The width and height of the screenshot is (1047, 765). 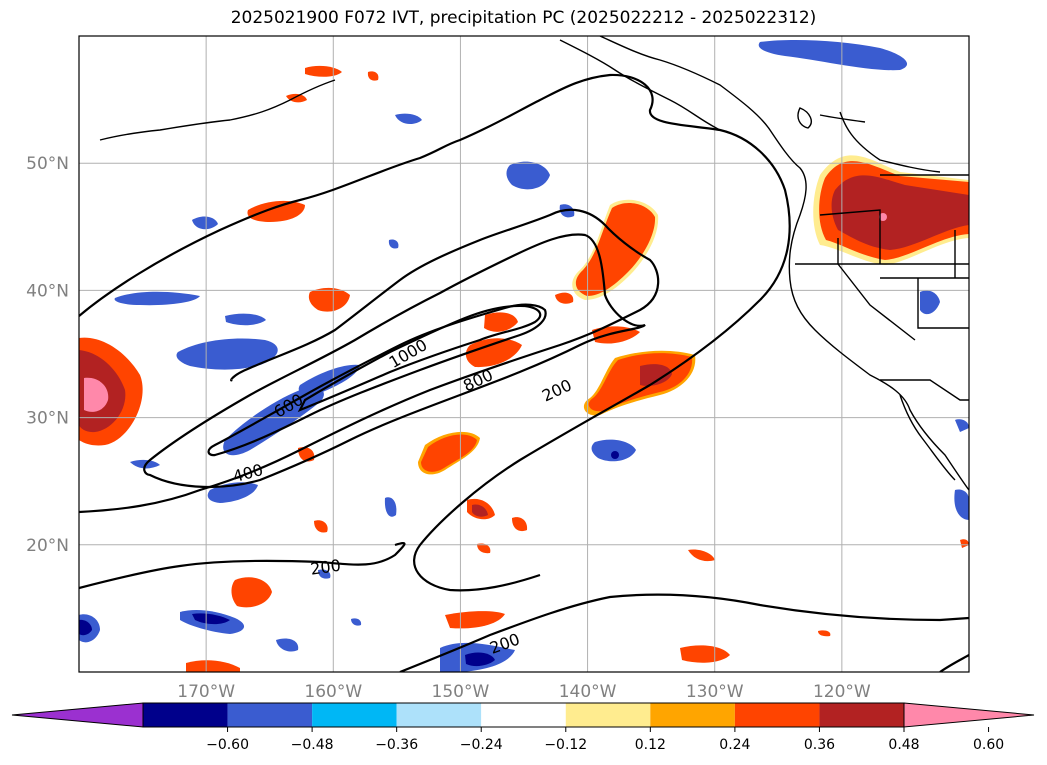 I want to click on colorbar-tick-label: 0.24, so click(x=734, y=745).